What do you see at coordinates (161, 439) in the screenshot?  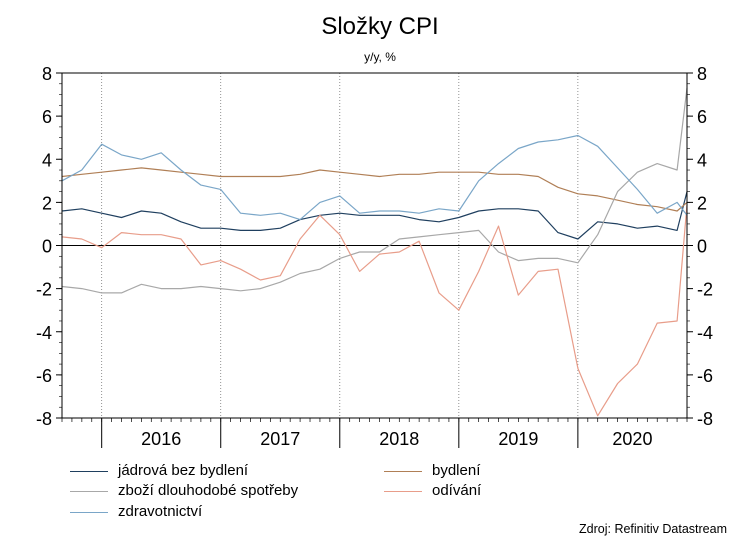 I see `x-tick-label-2016: 2016` at bounding box center [161, 439].